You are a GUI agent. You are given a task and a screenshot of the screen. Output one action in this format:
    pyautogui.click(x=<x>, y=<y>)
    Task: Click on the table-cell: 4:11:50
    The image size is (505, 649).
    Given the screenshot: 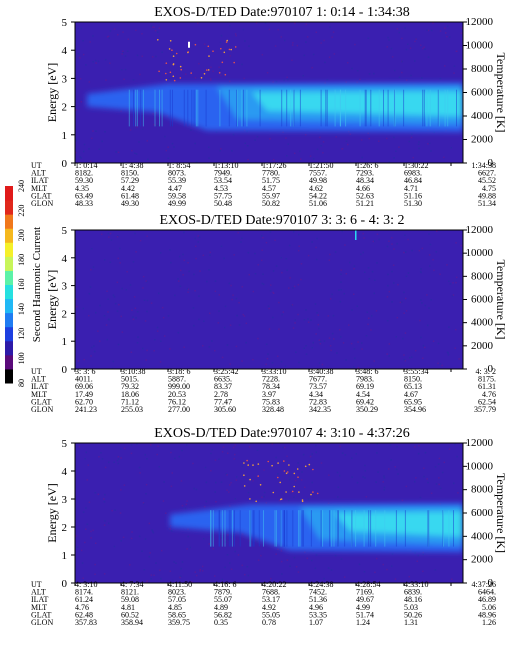 What is the action you would take?
    pyautogui.click(x=180, y=584)
    